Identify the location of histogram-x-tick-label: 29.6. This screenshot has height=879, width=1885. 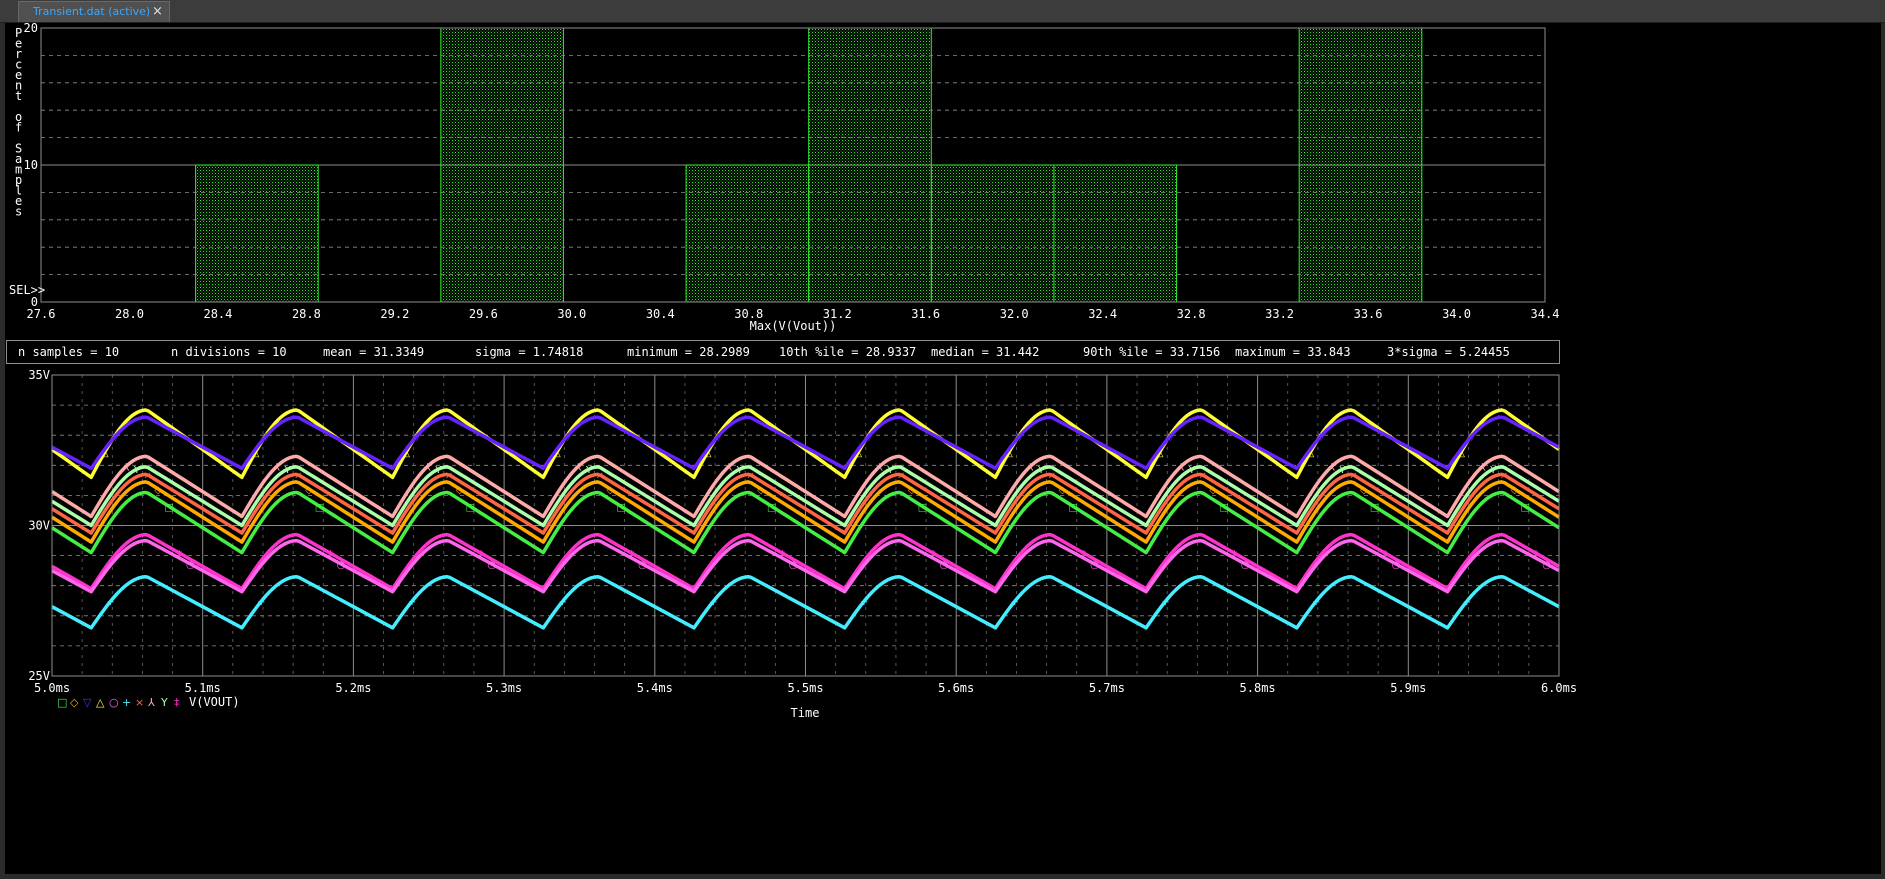
(483, 314).